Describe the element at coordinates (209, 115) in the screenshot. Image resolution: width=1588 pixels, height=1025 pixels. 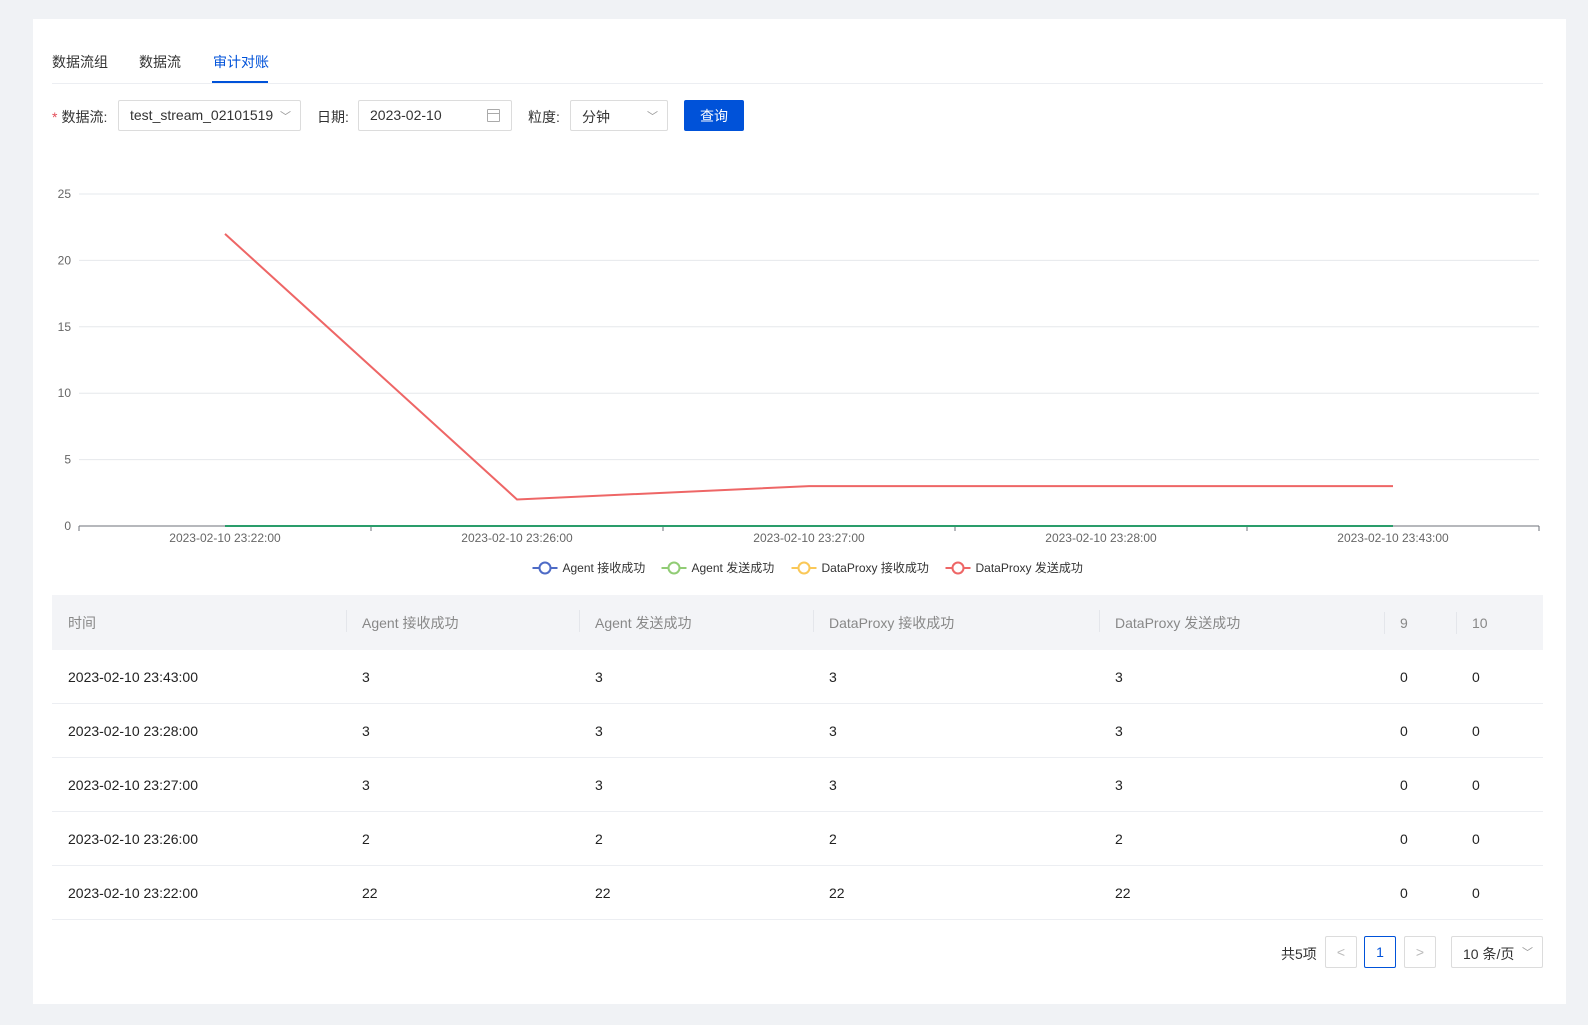
I see `stream-select: test_stream_02101519 ﹀` at that location.